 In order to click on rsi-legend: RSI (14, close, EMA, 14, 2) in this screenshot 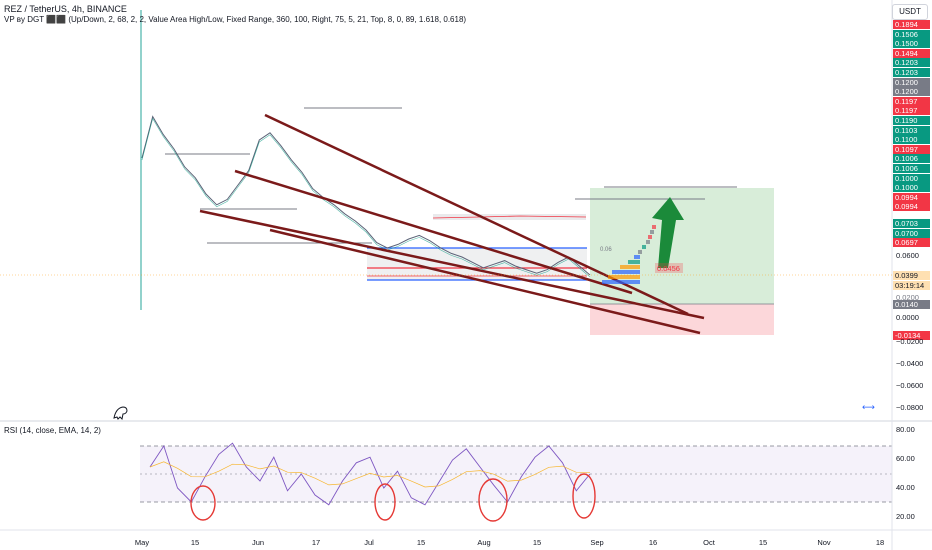, I will do `click(52, 430)`.